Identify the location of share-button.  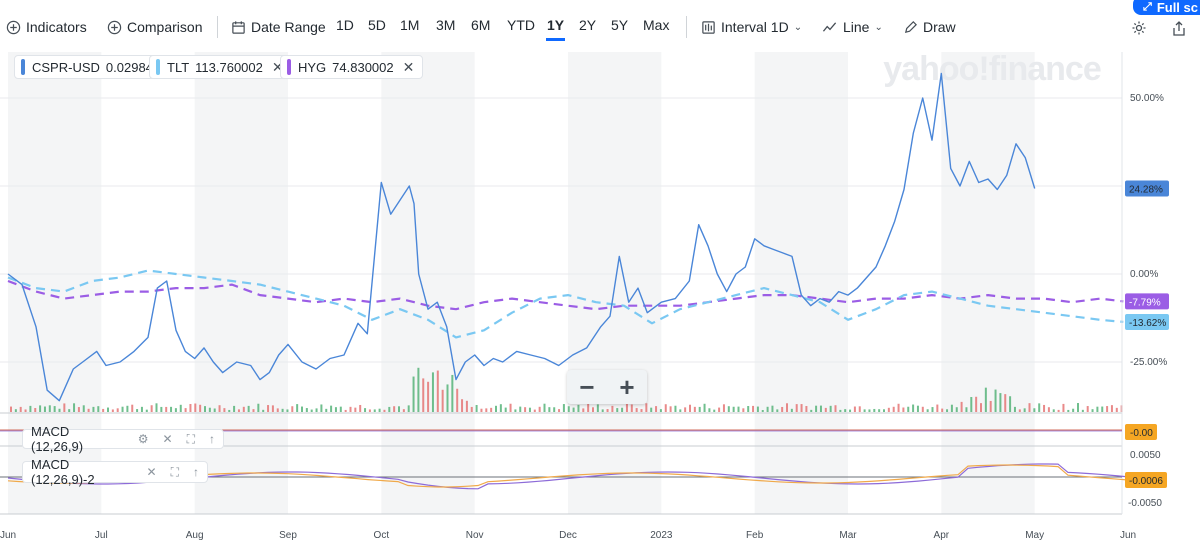
(1179, 31).